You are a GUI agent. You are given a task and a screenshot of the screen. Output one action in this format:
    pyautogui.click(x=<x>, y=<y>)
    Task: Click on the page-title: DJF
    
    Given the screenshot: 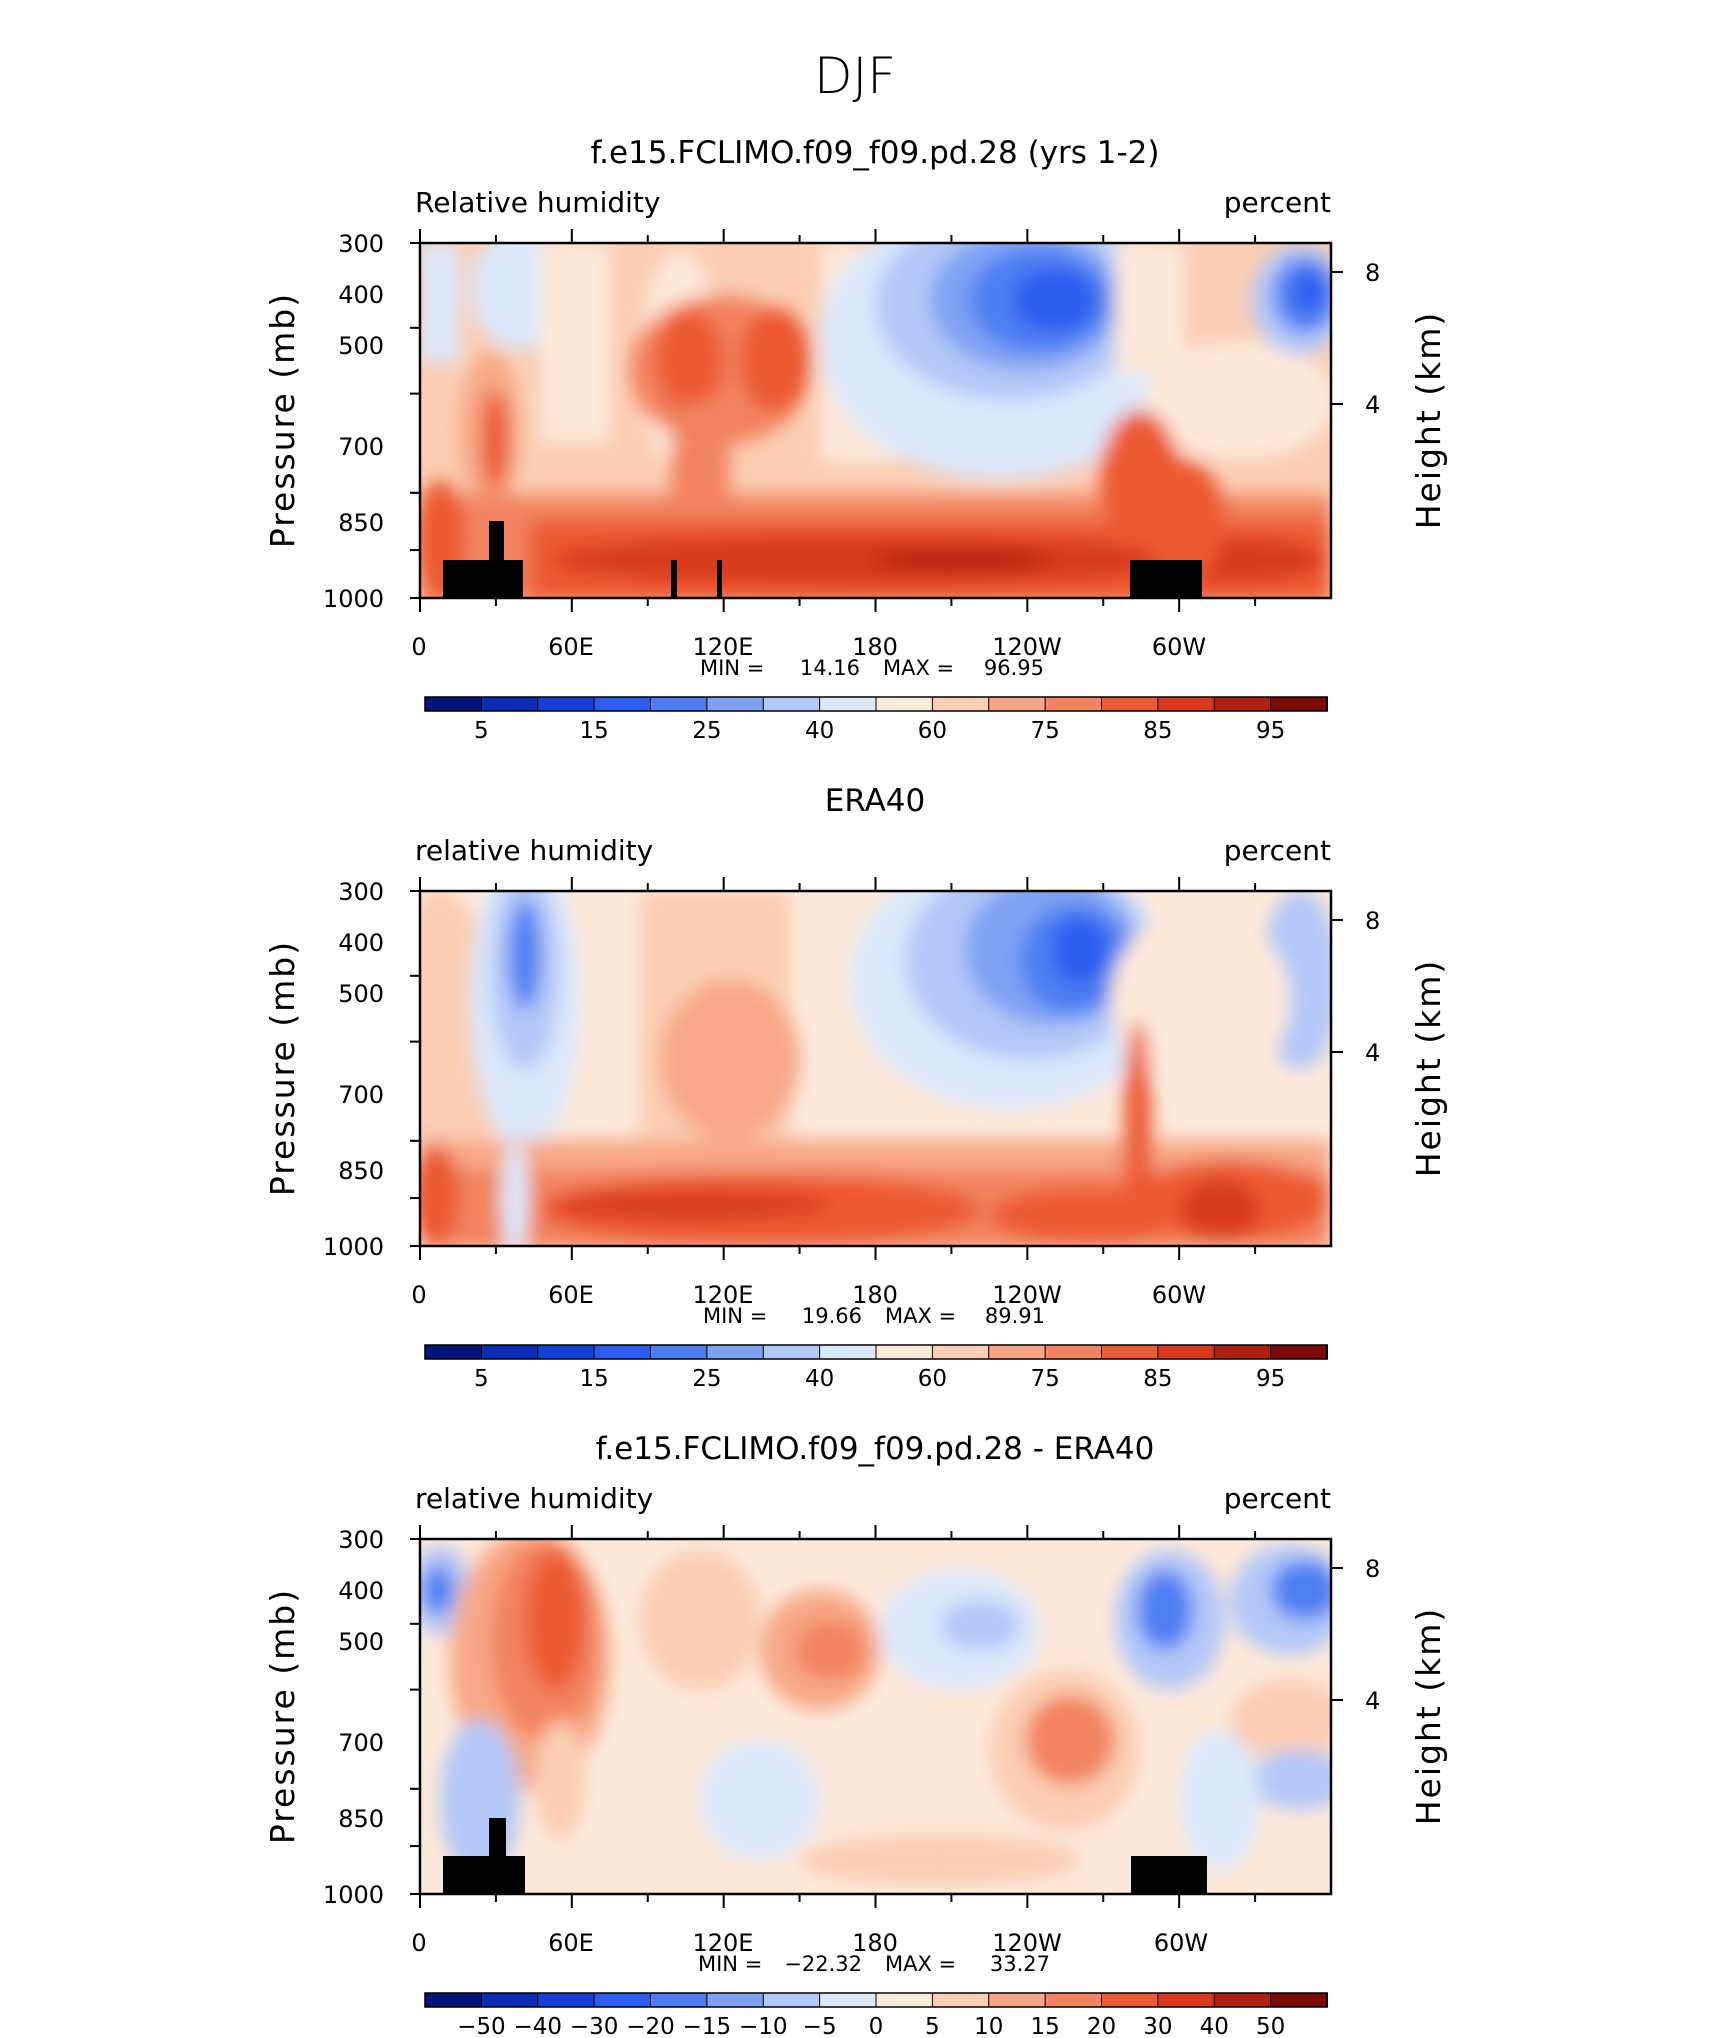 What is the action you would take?
    pyautogui.click(x=855, y=76)
    